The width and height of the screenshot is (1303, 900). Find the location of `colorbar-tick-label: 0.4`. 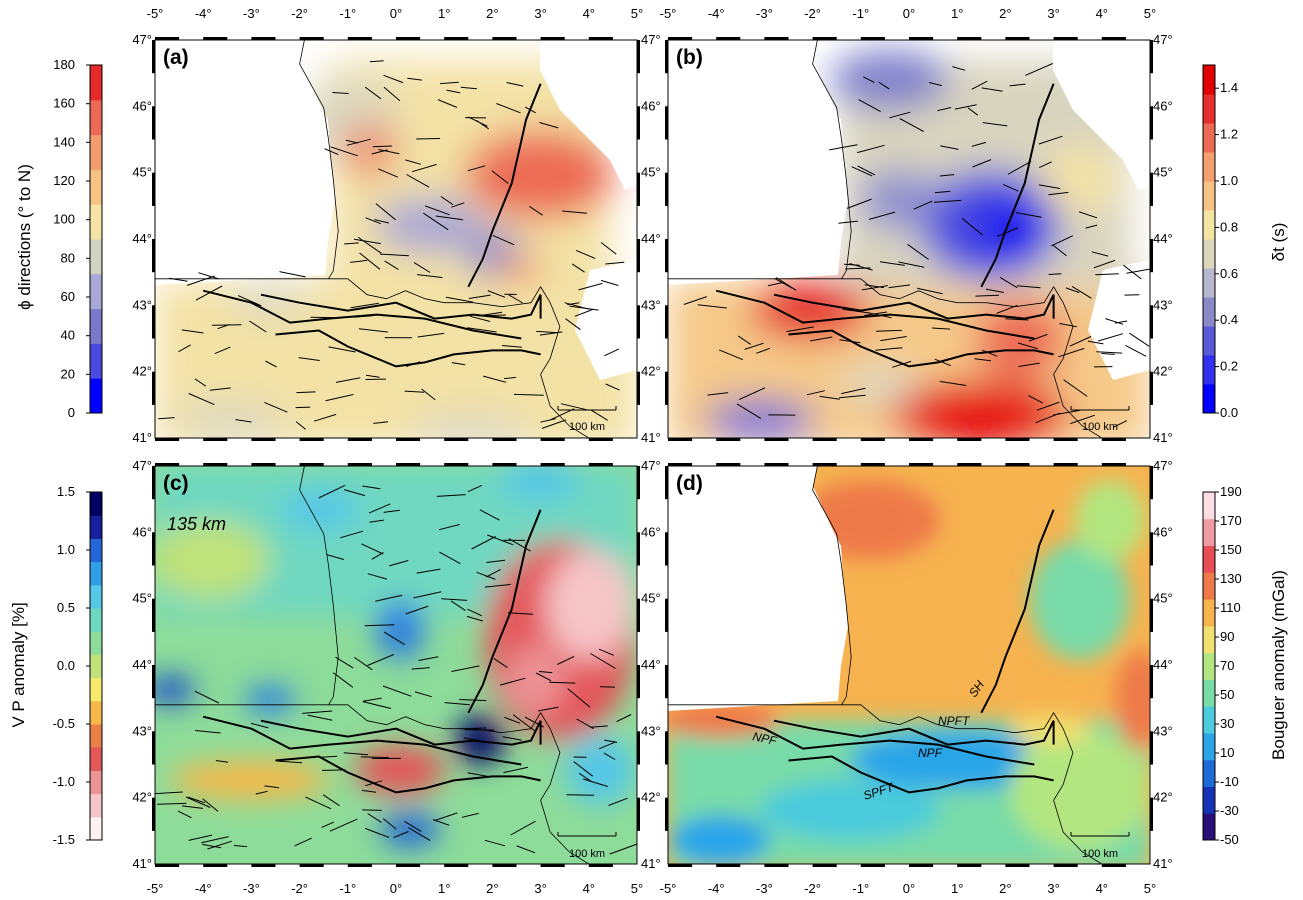

colorbar-tick-label: 0.4 is located at coordinates (1229, 319).